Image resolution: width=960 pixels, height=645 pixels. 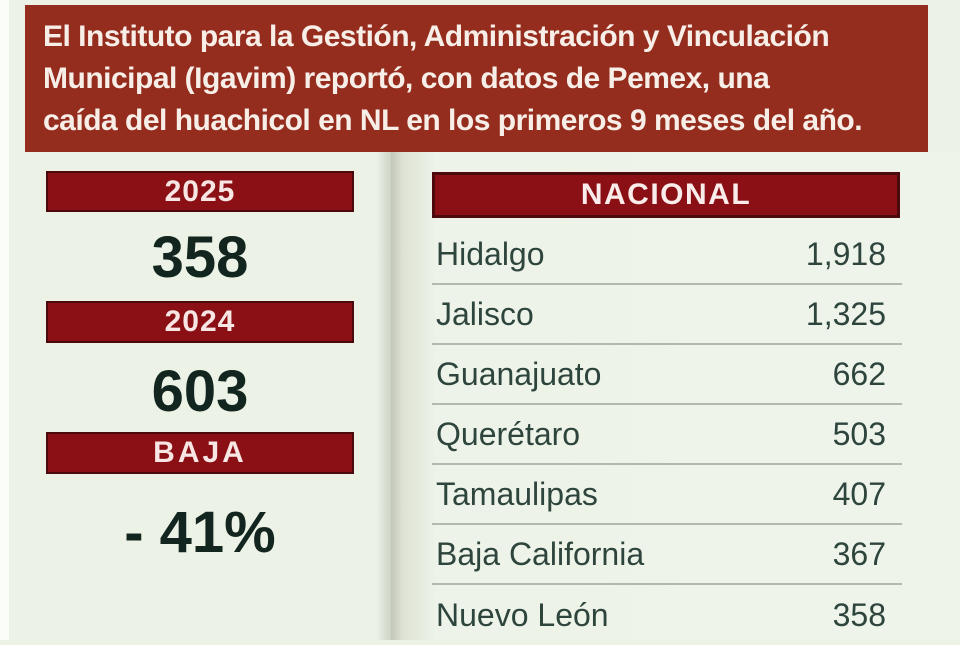 I want to click on year-label-2025: 2025, so click(x=200, y=191).